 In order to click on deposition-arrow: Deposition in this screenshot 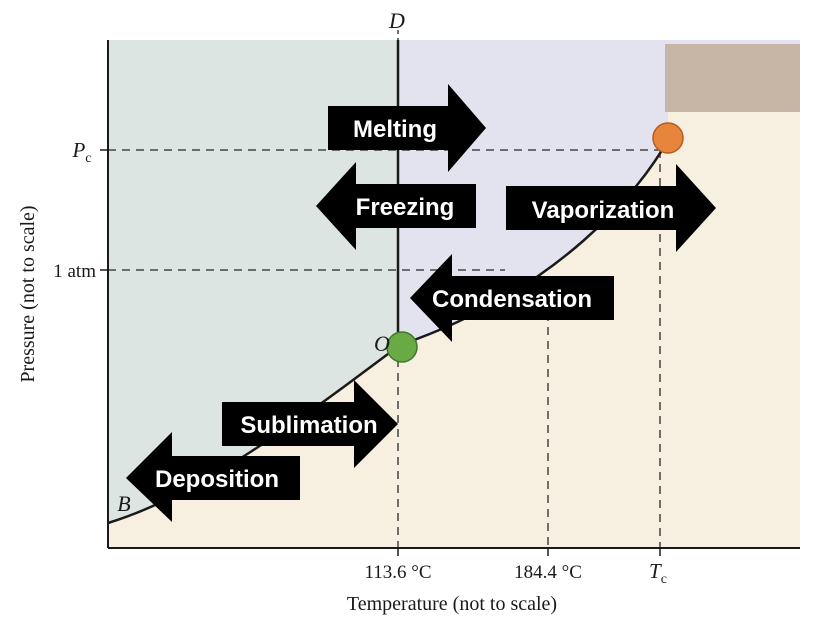, I will do `click(213, 477)`.